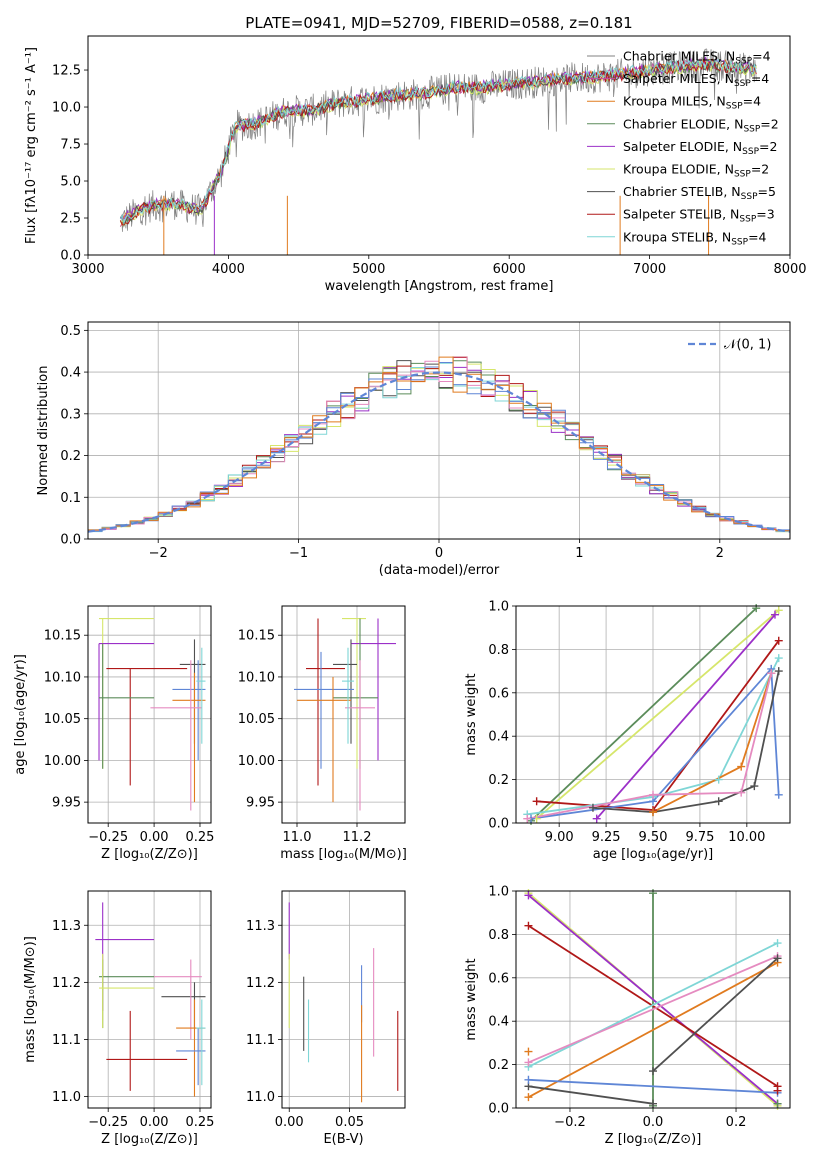 The image size is (819, 1170). Describe the element at coordinates (108, 837) in the screenshot. I see `x-tick-label: −0.25` at that location.